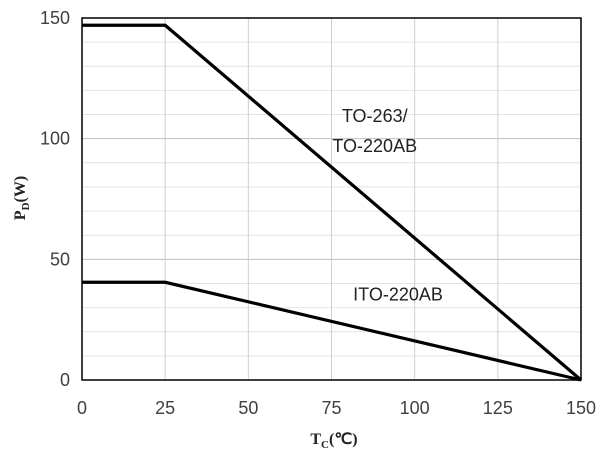 The width and height of the screenshot is (601, 454). What do you see at coordinates (581, 408) in the screenshot?
I see `x-tick-label: 150` at bounding box center [581, 408].